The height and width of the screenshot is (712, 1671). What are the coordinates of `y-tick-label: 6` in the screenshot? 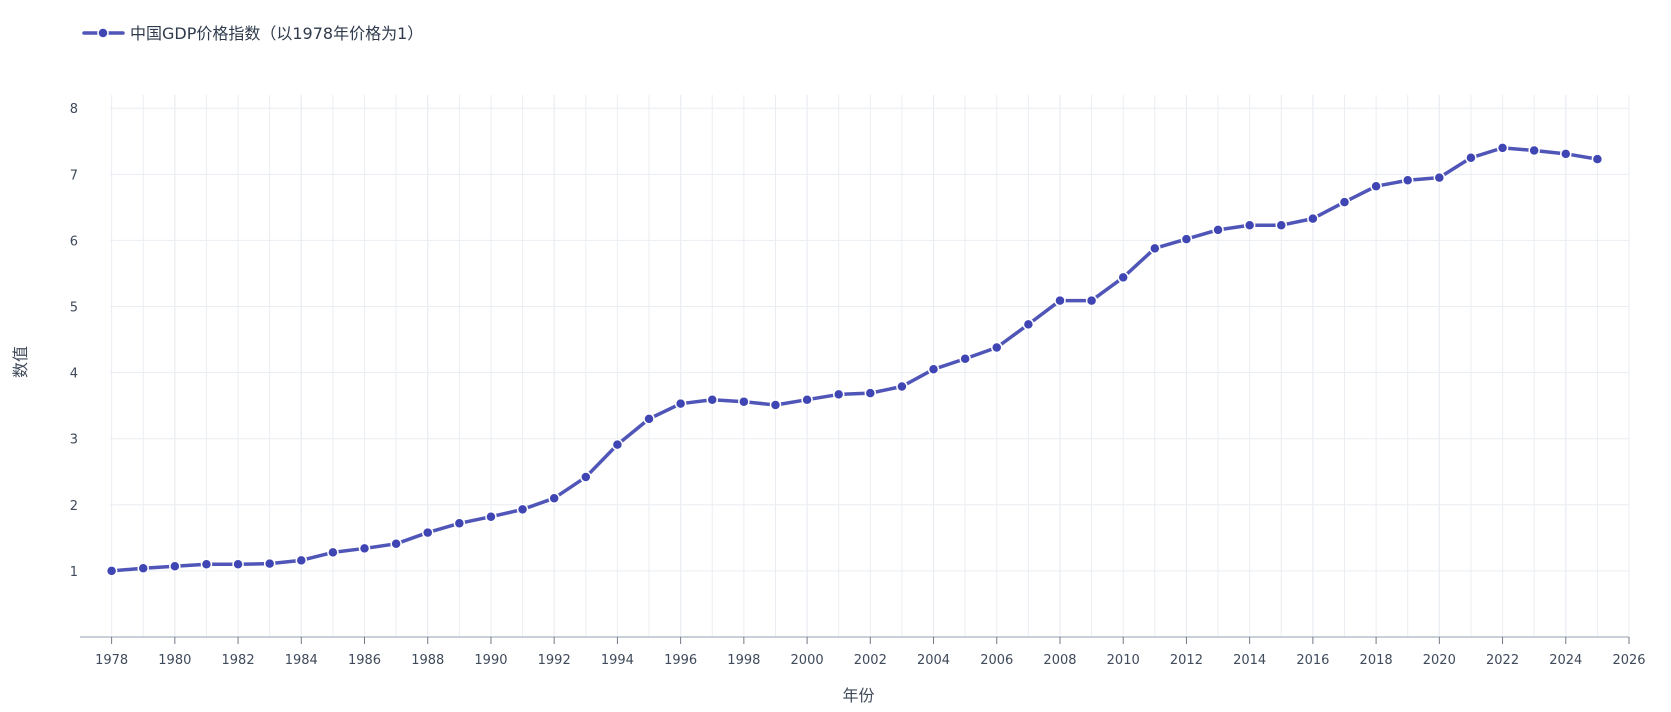 It's located at (74, 241).